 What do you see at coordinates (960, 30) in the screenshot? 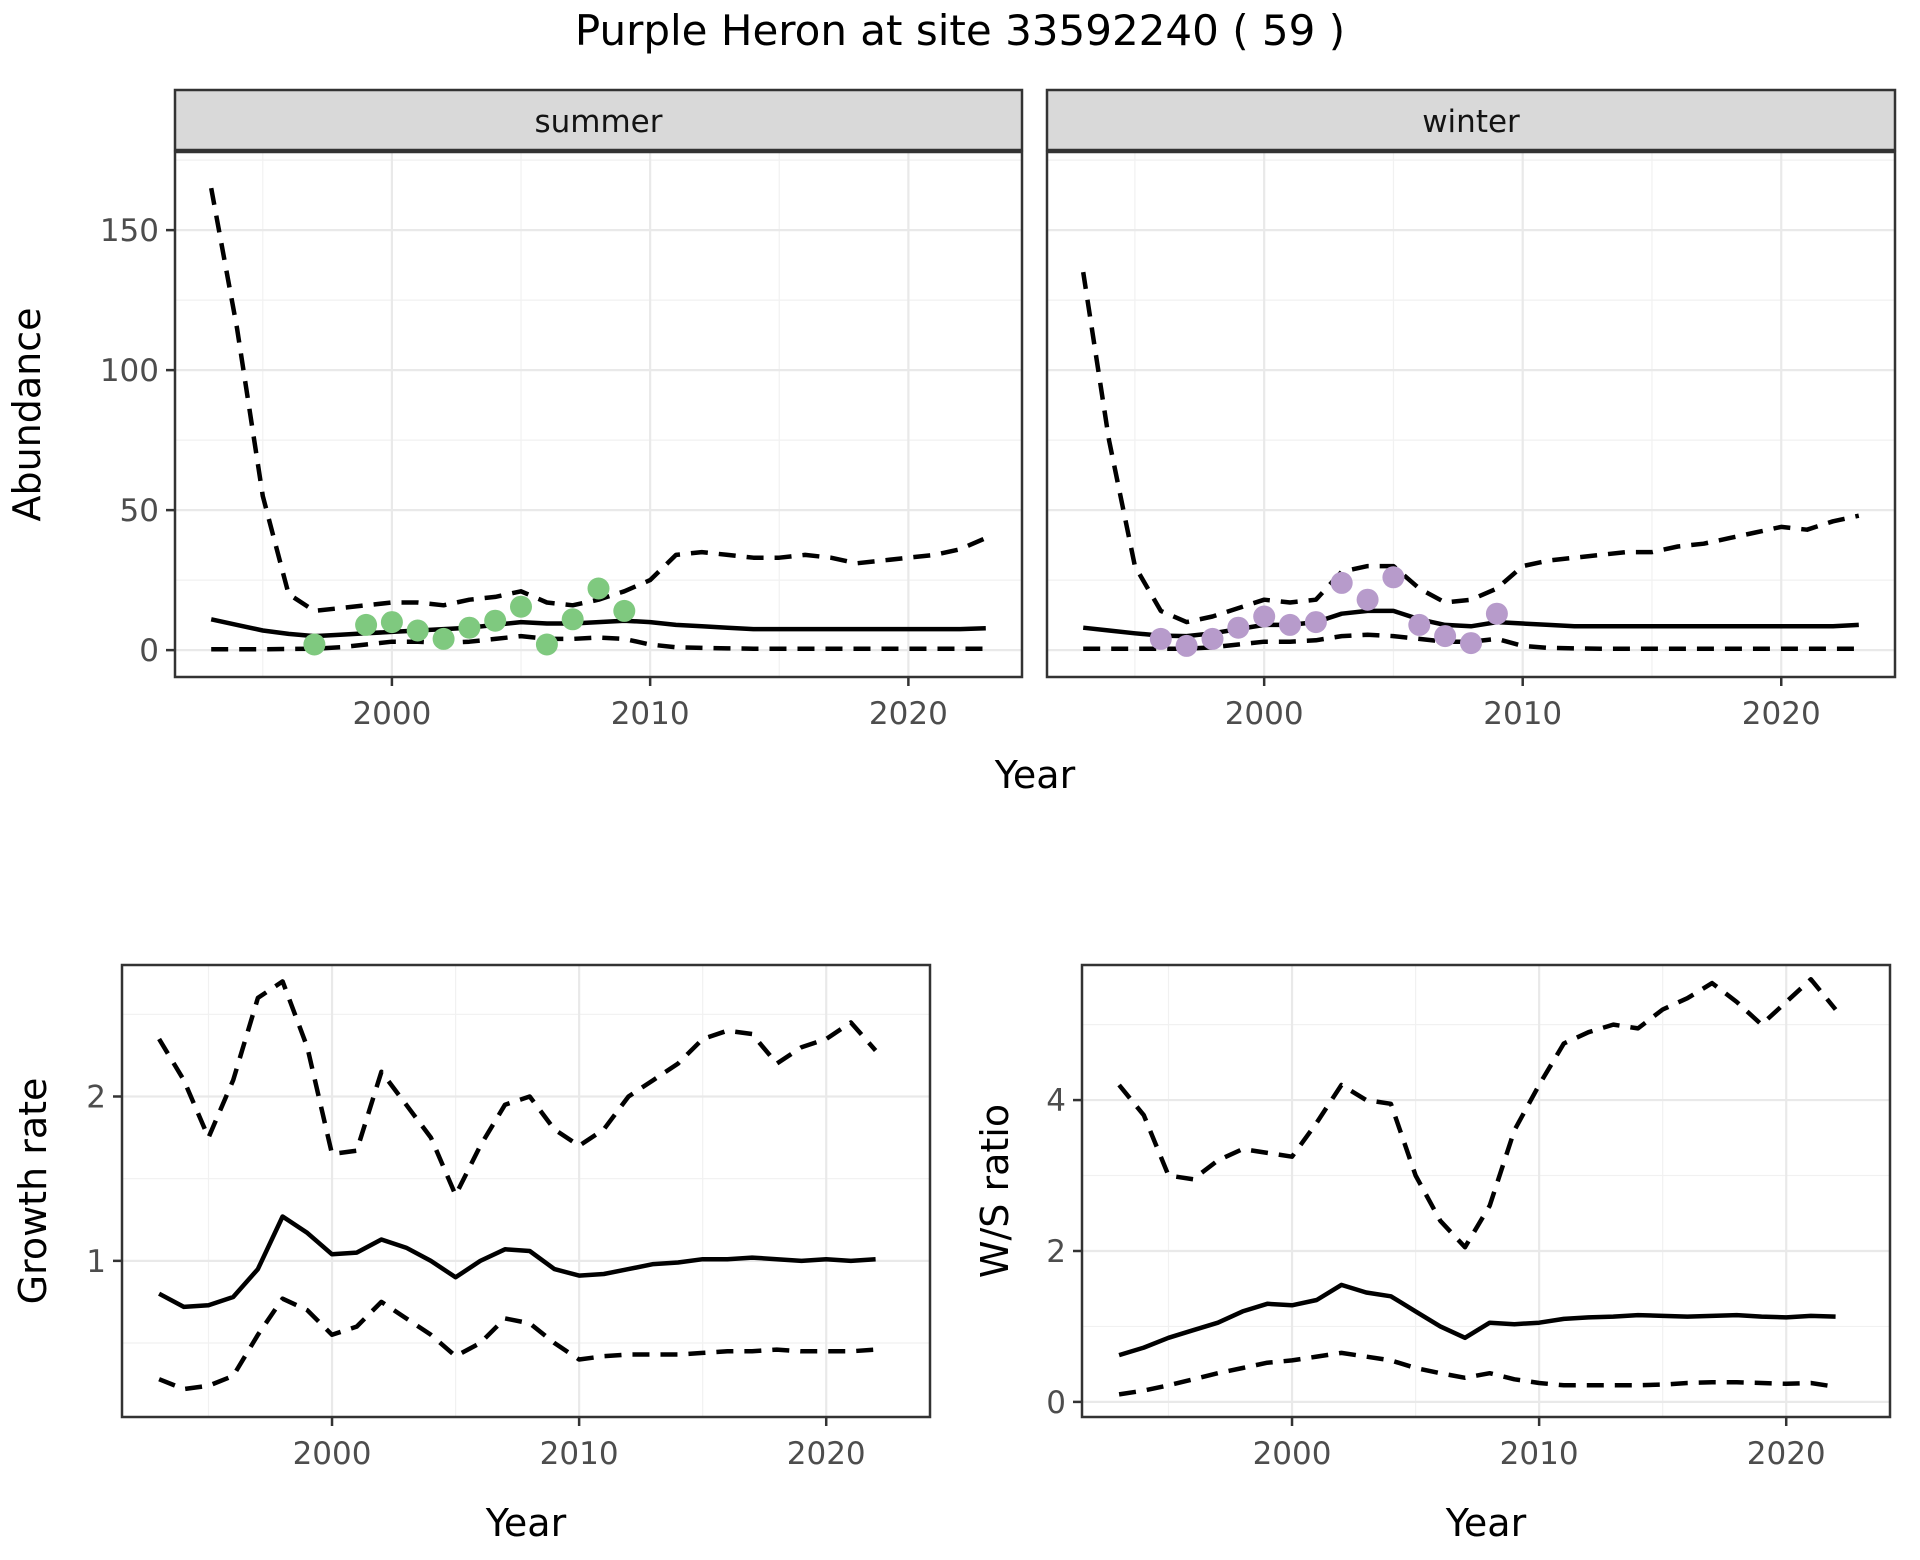
I see `page-title: Purple Heron at site 33592240 ( 59 )` at bounding box center [960, 30].